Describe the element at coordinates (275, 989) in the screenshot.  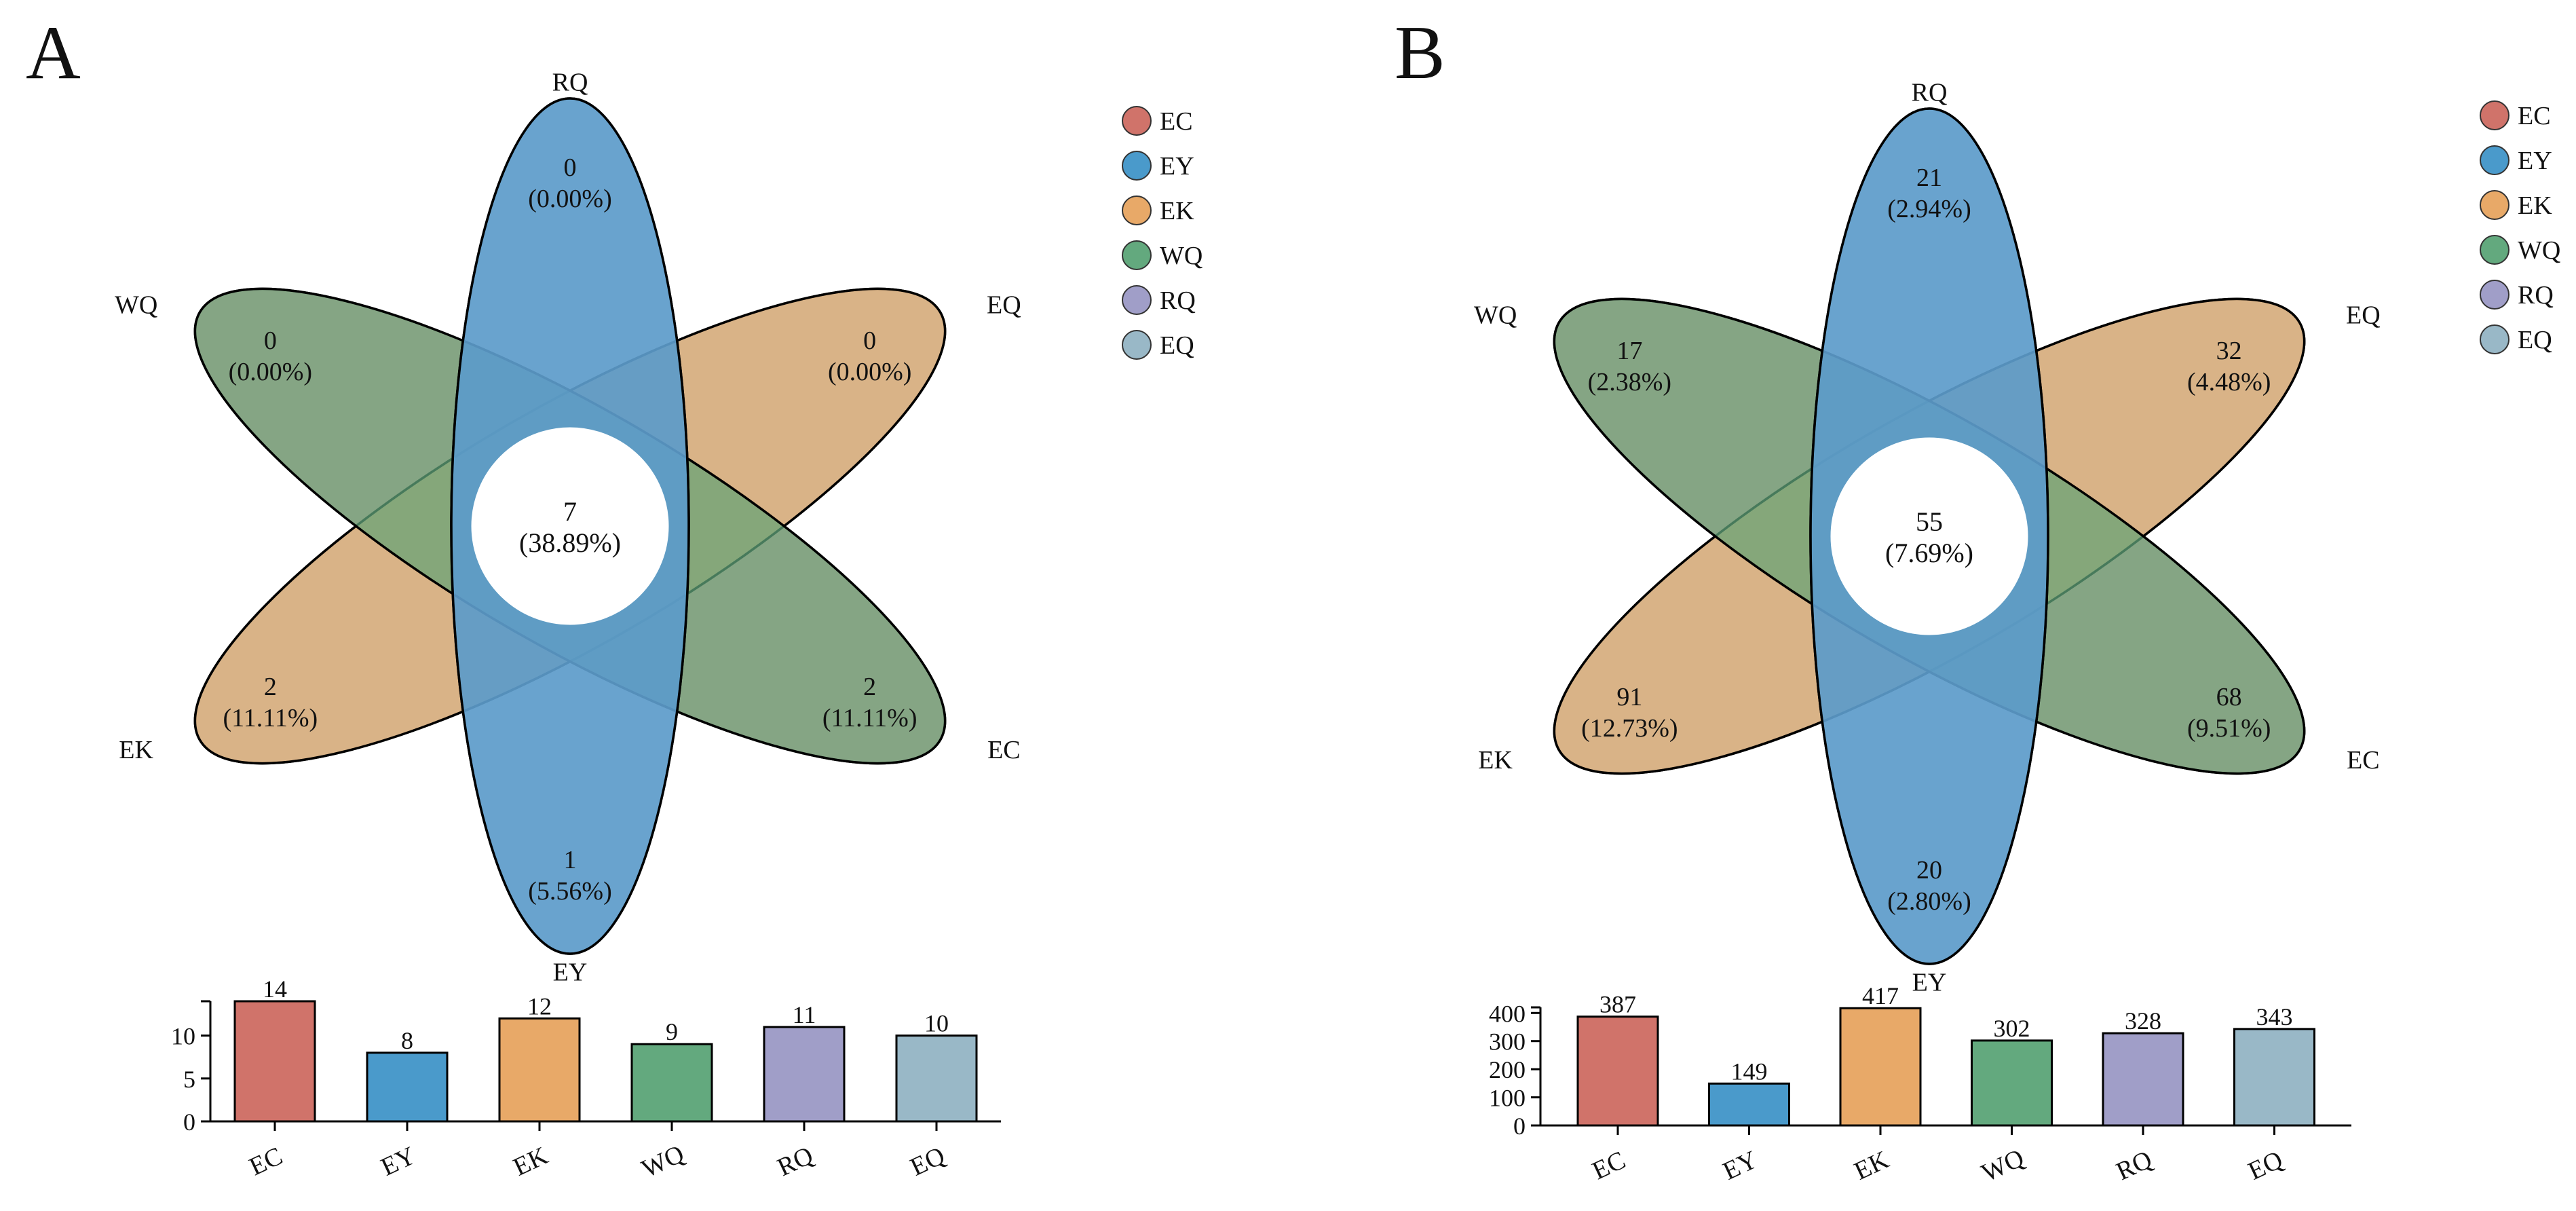
I see `bar-value-ec: 14` at that location.